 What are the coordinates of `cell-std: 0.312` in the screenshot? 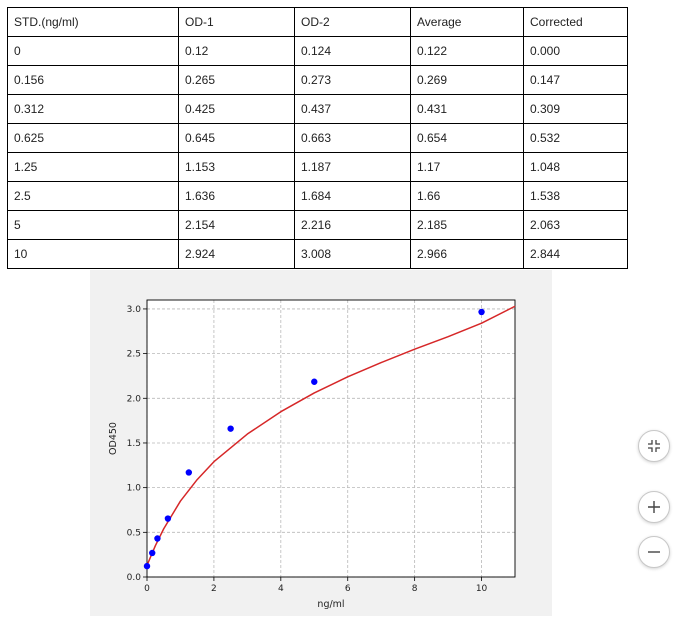 It's located at (93, 109).